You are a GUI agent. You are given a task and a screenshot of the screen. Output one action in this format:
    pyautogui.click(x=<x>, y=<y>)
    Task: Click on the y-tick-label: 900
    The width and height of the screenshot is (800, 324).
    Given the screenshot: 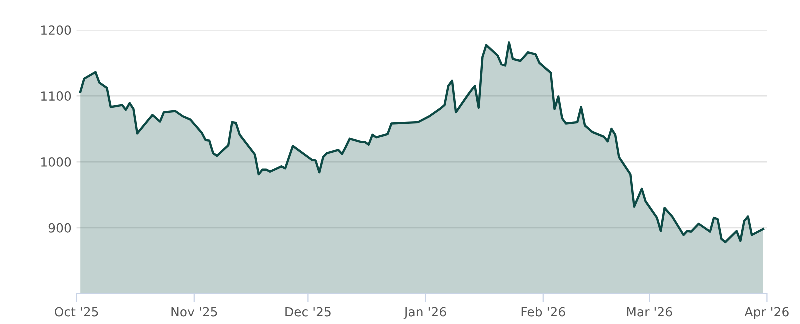 What is the action you would take?
    pyautogui.click(x=60, y=228)
    